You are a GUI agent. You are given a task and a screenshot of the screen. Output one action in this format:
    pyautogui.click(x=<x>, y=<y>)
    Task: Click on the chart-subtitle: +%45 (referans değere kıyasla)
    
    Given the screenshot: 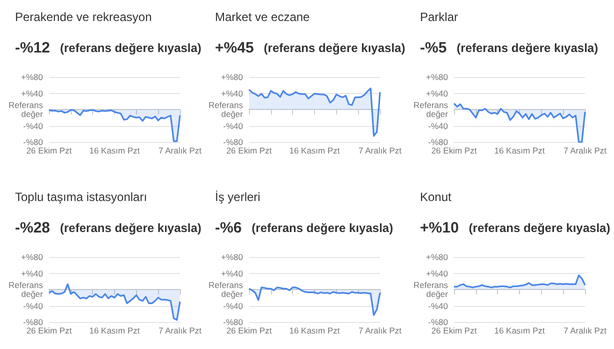 What is the action you would take?
    pyautogui.click(x=310, y=48)
    